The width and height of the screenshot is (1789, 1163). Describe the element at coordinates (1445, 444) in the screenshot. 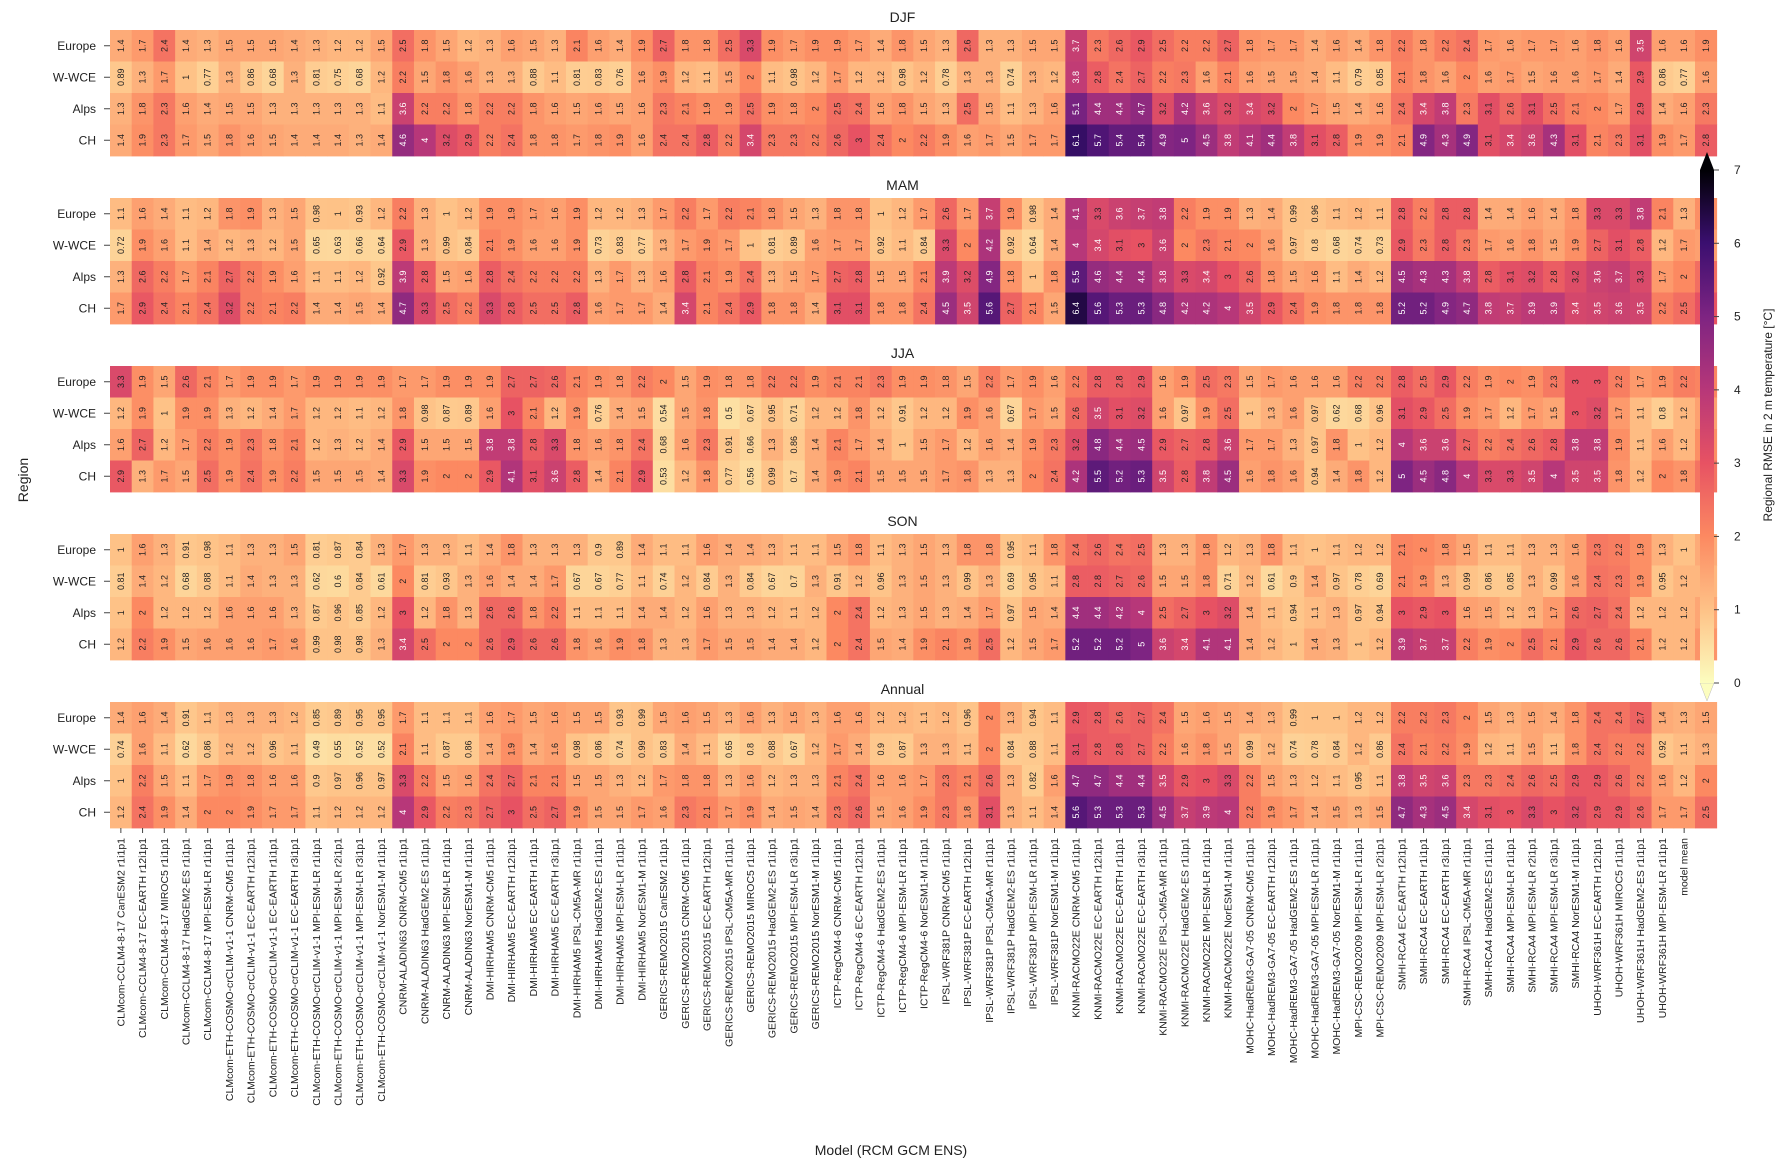

I see `cell-value-label: 3.6` at that location.